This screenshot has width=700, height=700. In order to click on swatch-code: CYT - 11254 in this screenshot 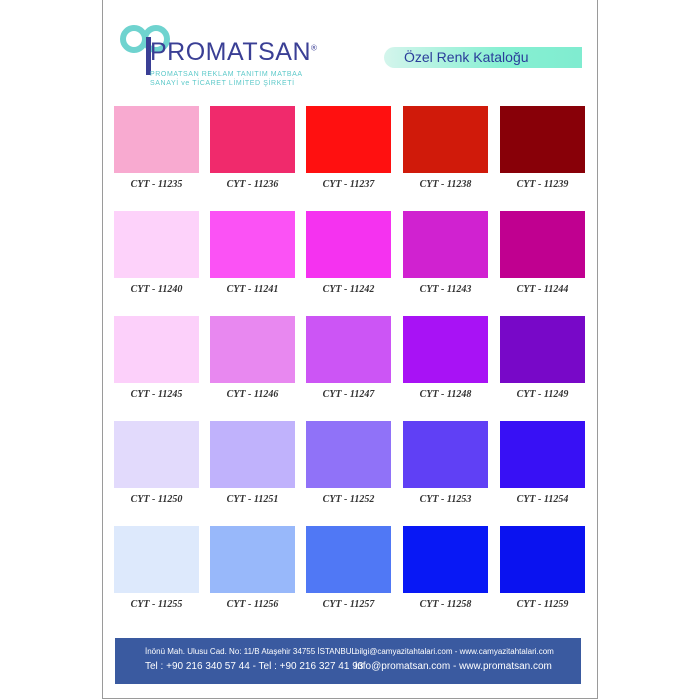, I will do `click(542, 499)`.